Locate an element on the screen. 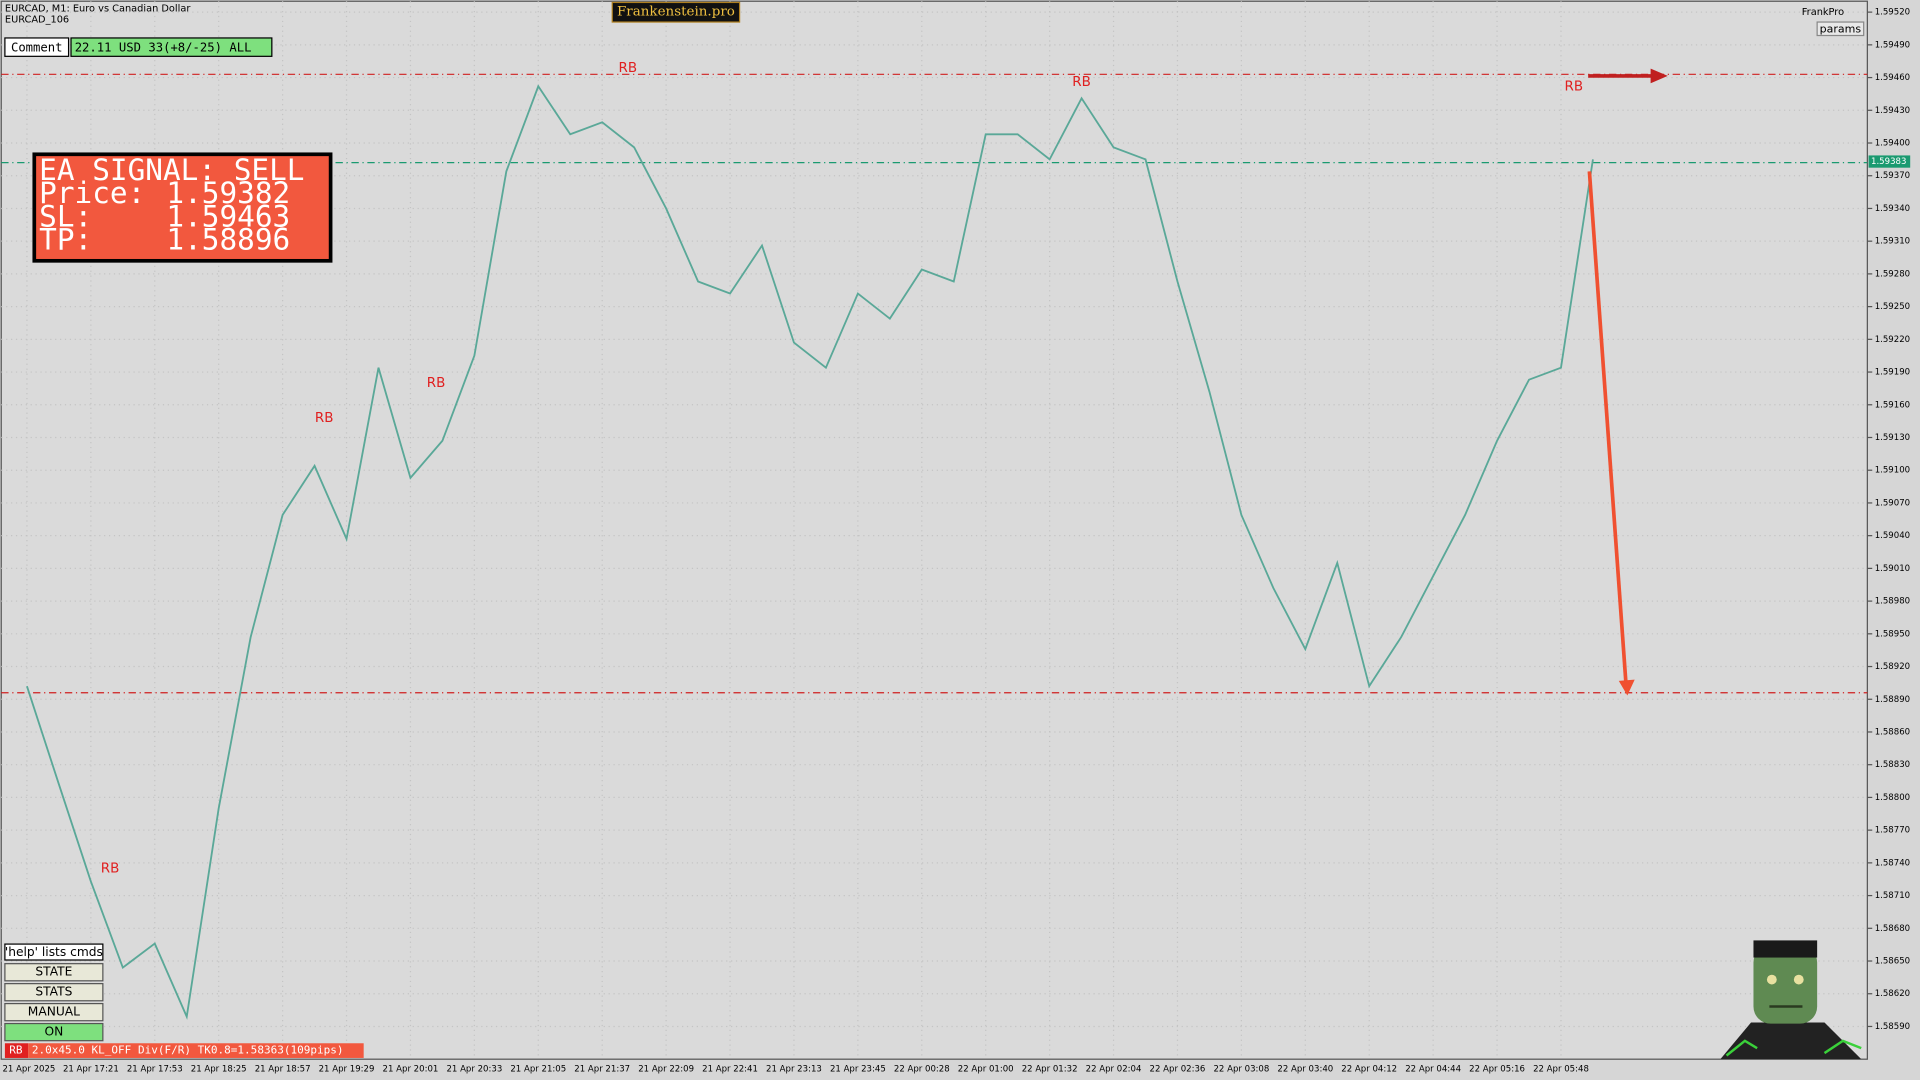 Image resolution: width=1920 pixels, height=1080 pixels. y-tick-label: 1.59400 is located at coordinates (1892, 144).